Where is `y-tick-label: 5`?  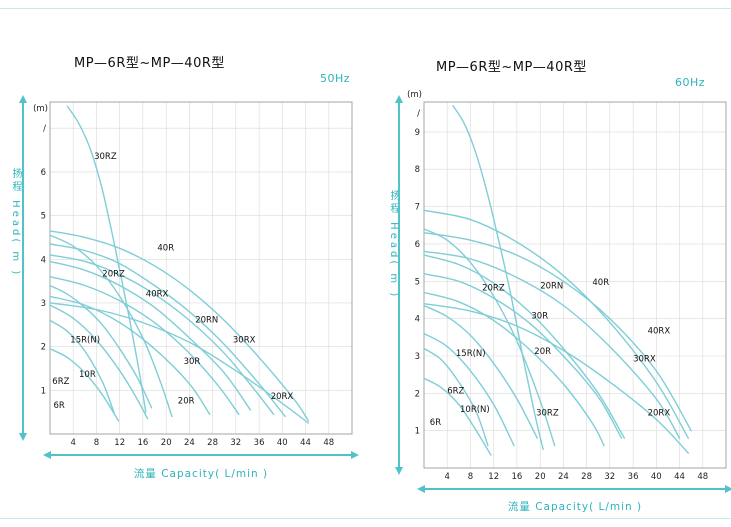
y-tick-label: 5 is located at coordinates (43, 217).